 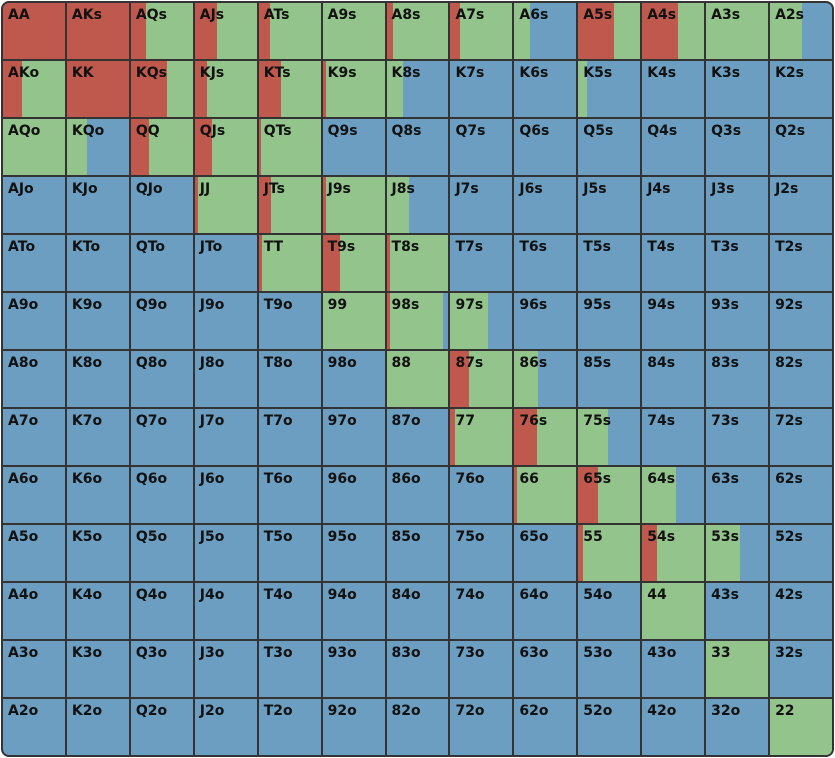 I want to click on hand-cell: T2s, so click(x=801, y=263).